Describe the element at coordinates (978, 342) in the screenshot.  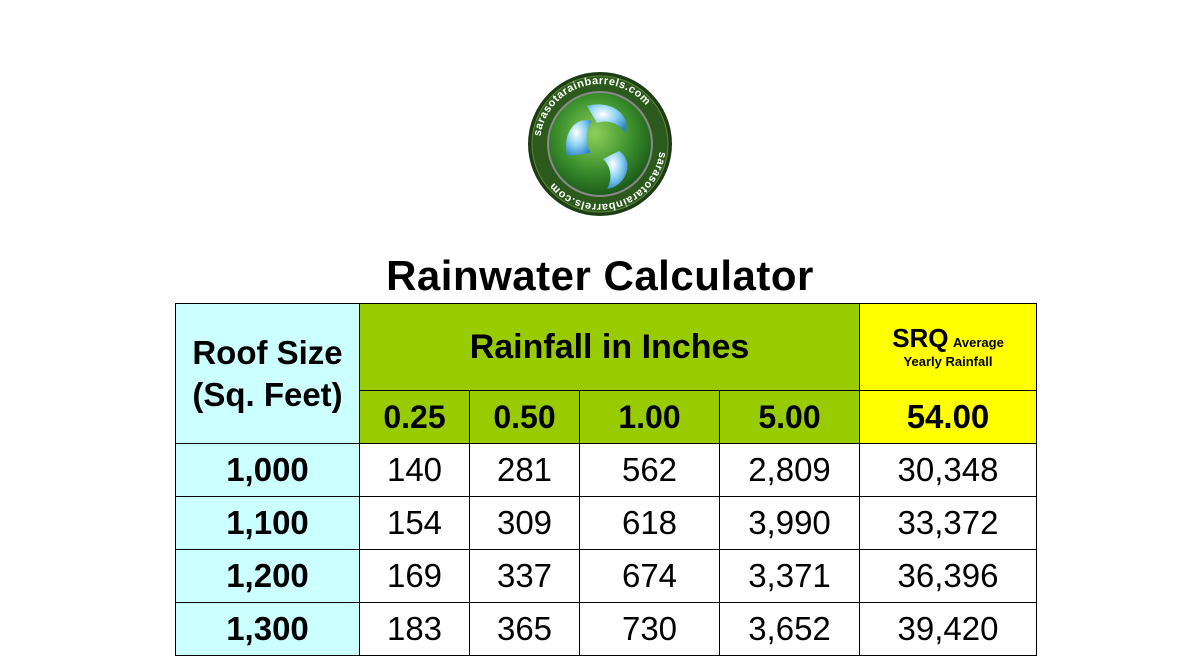
I see `srq-header-average: Average` at that location.